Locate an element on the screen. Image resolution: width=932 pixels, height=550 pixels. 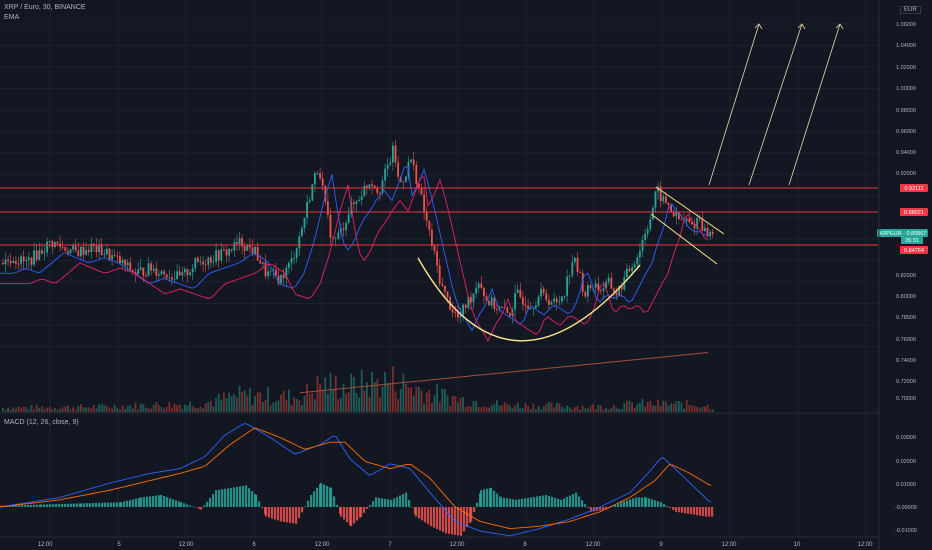
macd-tick-label: 0.03000 is located at coordinates (906, 438).